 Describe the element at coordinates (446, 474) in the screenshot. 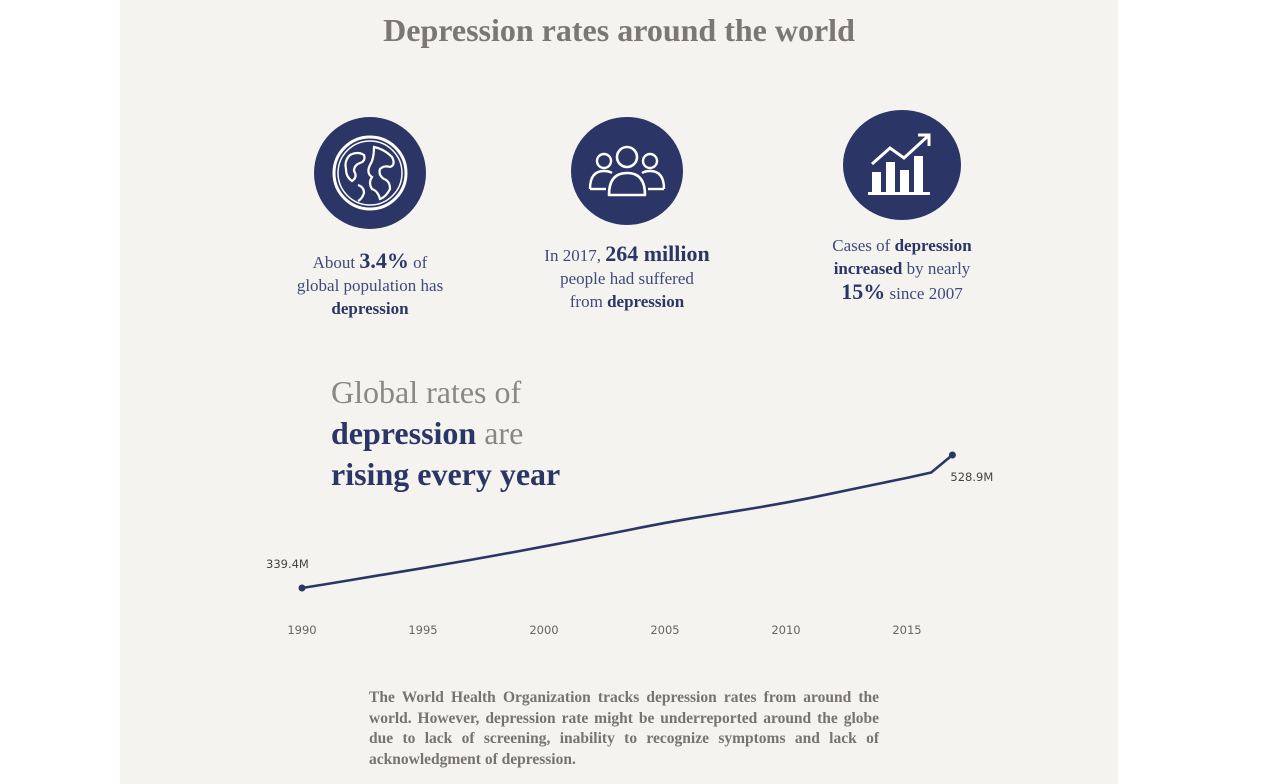

I see `headline-line-3: rising every year` at that location.